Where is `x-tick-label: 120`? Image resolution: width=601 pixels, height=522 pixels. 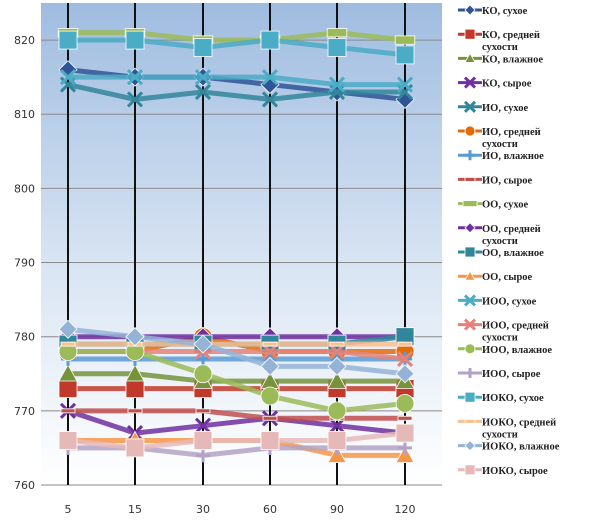
x-tick-label: 120 is located at coordinates (405, 509).